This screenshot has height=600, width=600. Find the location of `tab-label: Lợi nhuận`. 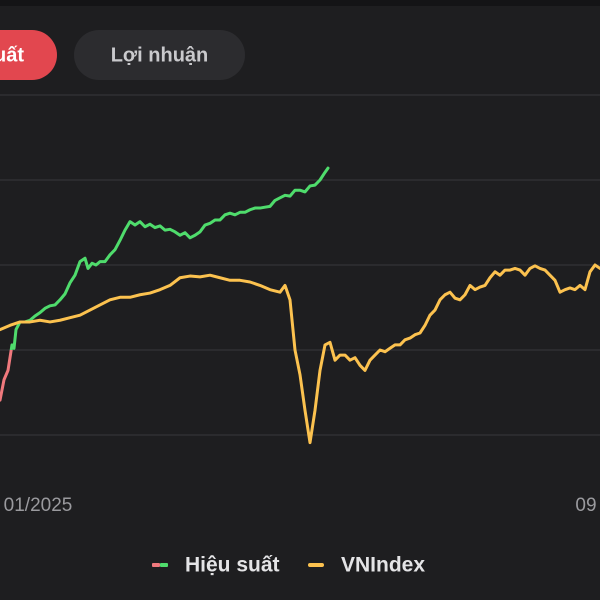

tab-label: Lợi nhuận is located at coordinates (160, 55).